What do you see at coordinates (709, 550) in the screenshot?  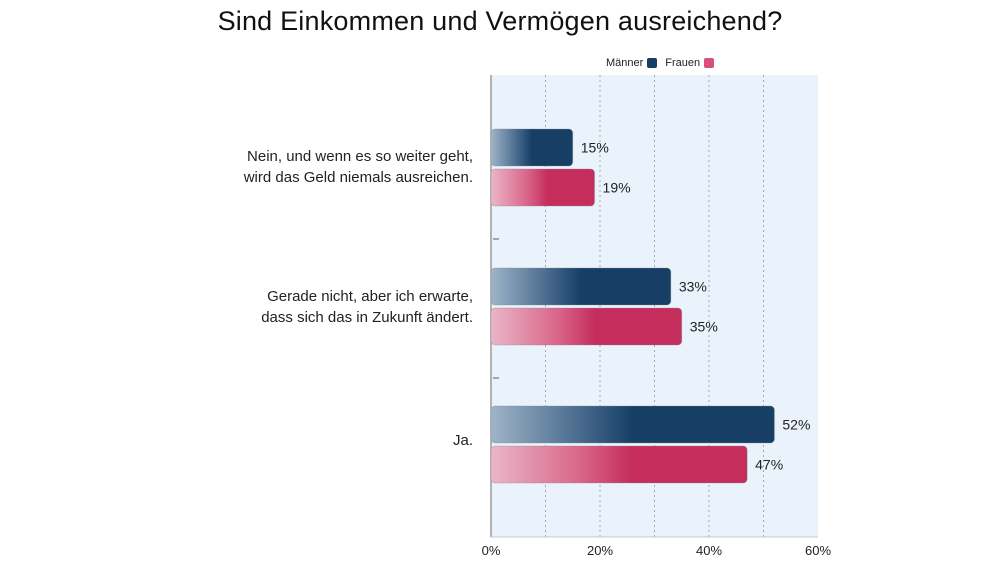 I see `x-tick-label-40: 40%` at bounding box center [709, 550].